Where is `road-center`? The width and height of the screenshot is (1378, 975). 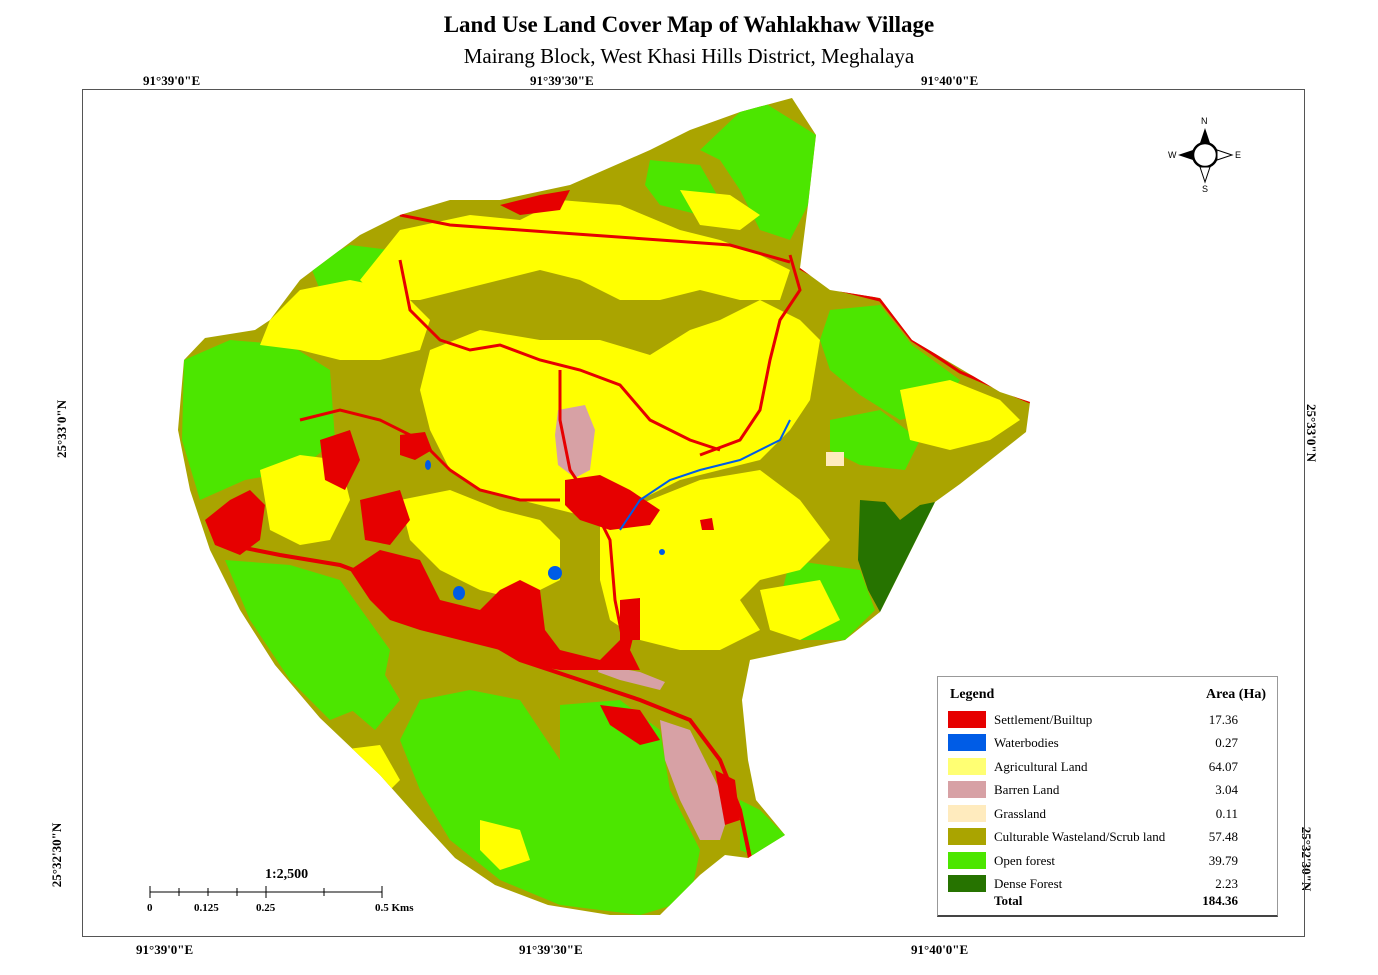 road-center is located at coordinates (592, 510).